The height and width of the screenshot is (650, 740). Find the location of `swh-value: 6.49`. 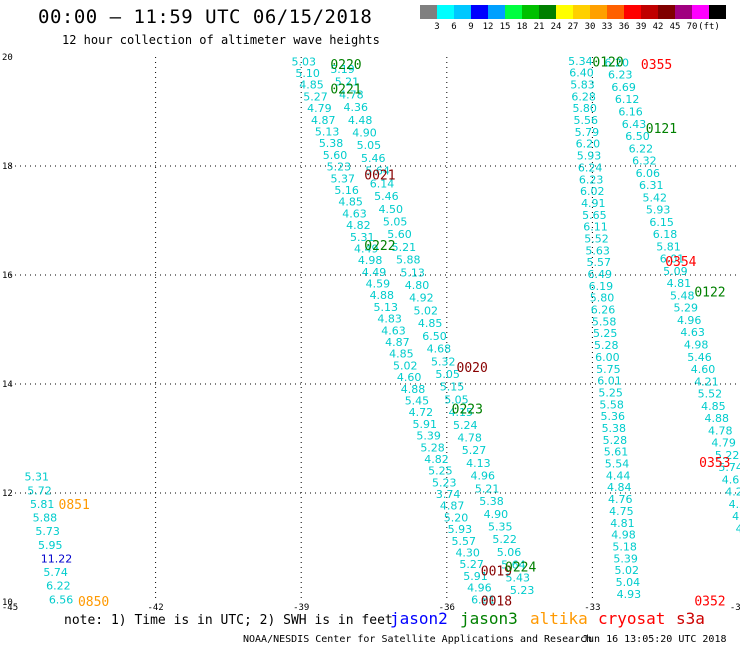

swh-value: 6.49 is located at coordinates (600, 274).